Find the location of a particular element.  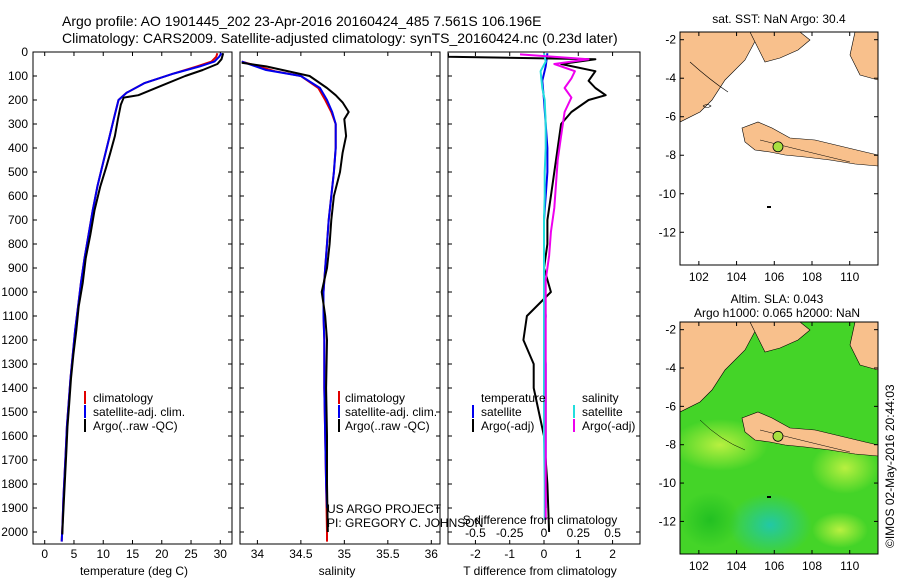

map-y-tick-label: -2 is located at coordinates (670, 330).